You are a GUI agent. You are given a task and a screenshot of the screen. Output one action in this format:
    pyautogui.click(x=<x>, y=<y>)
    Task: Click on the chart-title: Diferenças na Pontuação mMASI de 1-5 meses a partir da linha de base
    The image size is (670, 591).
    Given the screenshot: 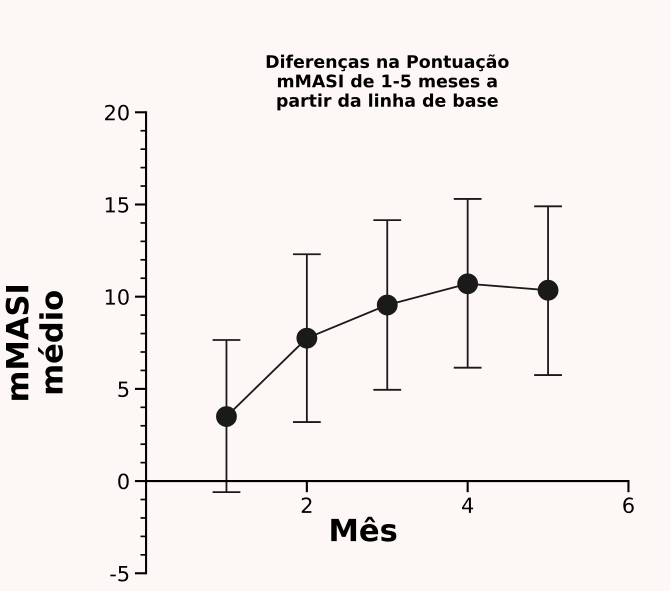 What is the action you would take?
    pyautogui.click(x=387, y=82)
    